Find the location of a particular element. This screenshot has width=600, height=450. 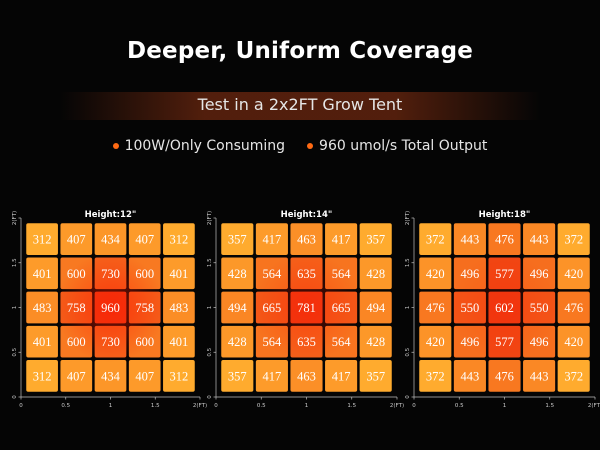

heatmap-value: 463 is located at coordinates (306, 376).